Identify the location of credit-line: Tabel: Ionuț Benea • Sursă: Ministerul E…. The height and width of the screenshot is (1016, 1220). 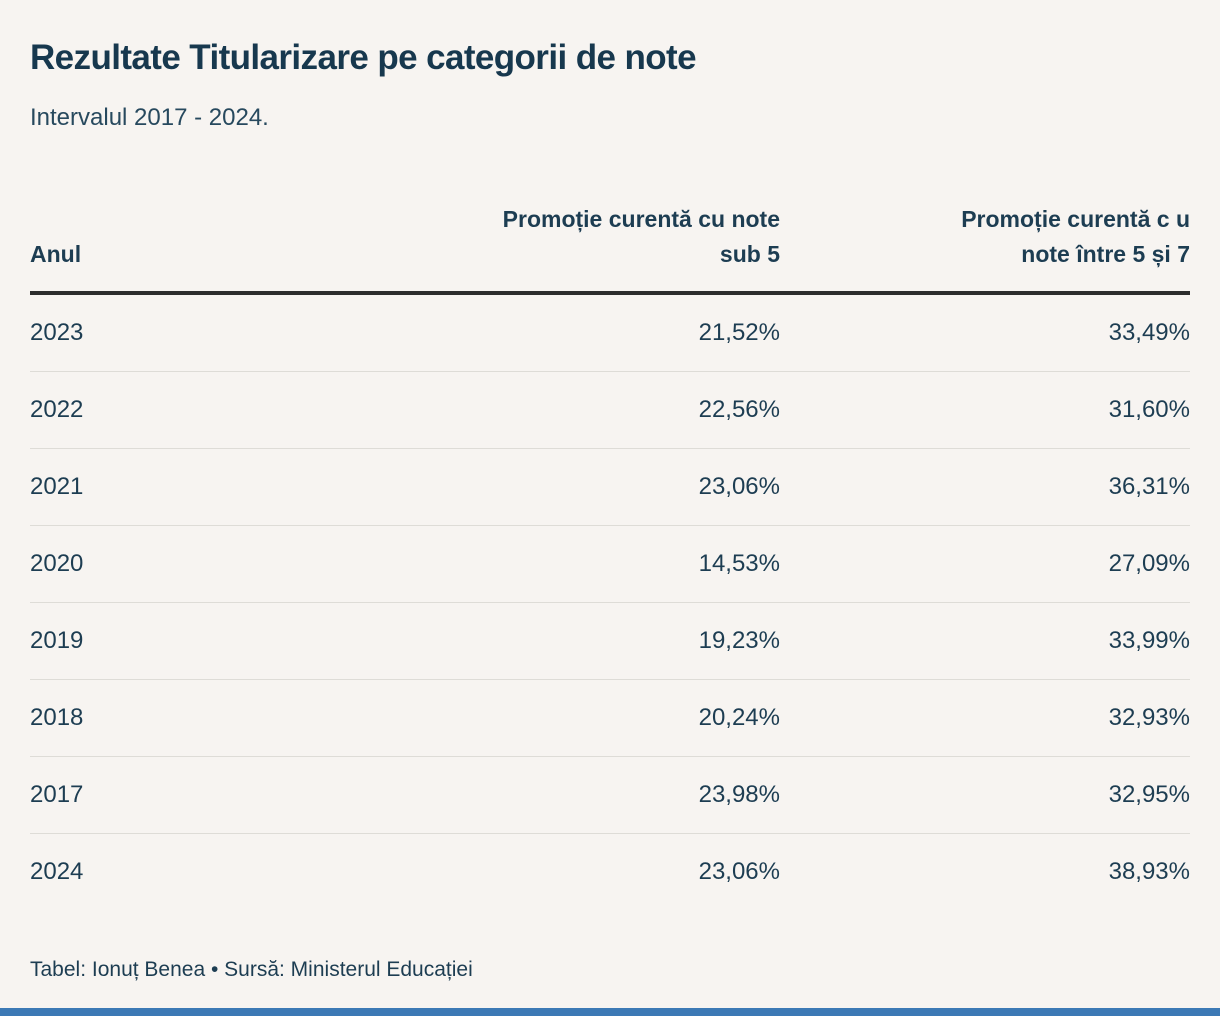
(251, 969).